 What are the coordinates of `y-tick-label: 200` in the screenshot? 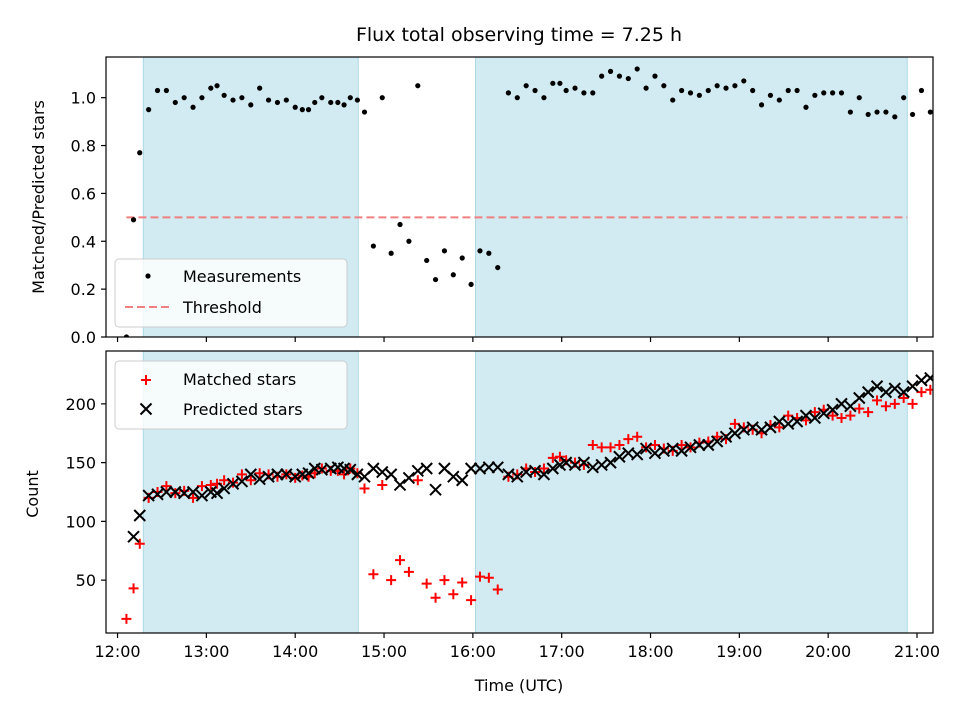 It's located at (80, 404).